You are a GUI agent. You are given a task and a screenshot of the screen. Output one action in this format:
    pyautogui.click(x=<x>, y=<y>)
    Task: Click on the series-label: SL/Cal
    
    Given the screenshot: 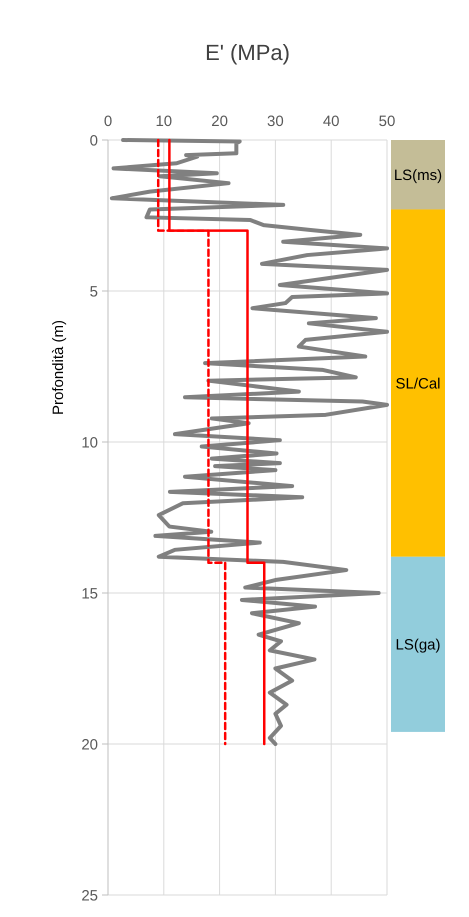 What is the action you would take?
    pyautogui.click(x=418, y=383)
    